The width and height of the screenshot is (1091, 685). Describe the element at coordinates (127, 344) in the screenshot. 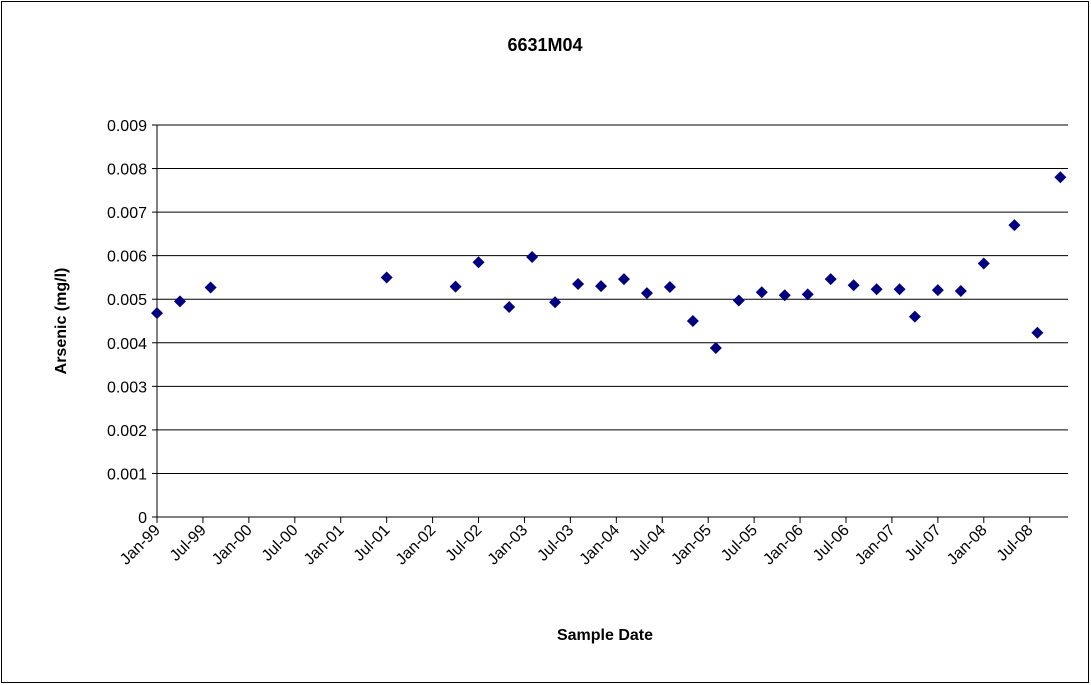

I see `y-tick-label: 0.004` at that location.